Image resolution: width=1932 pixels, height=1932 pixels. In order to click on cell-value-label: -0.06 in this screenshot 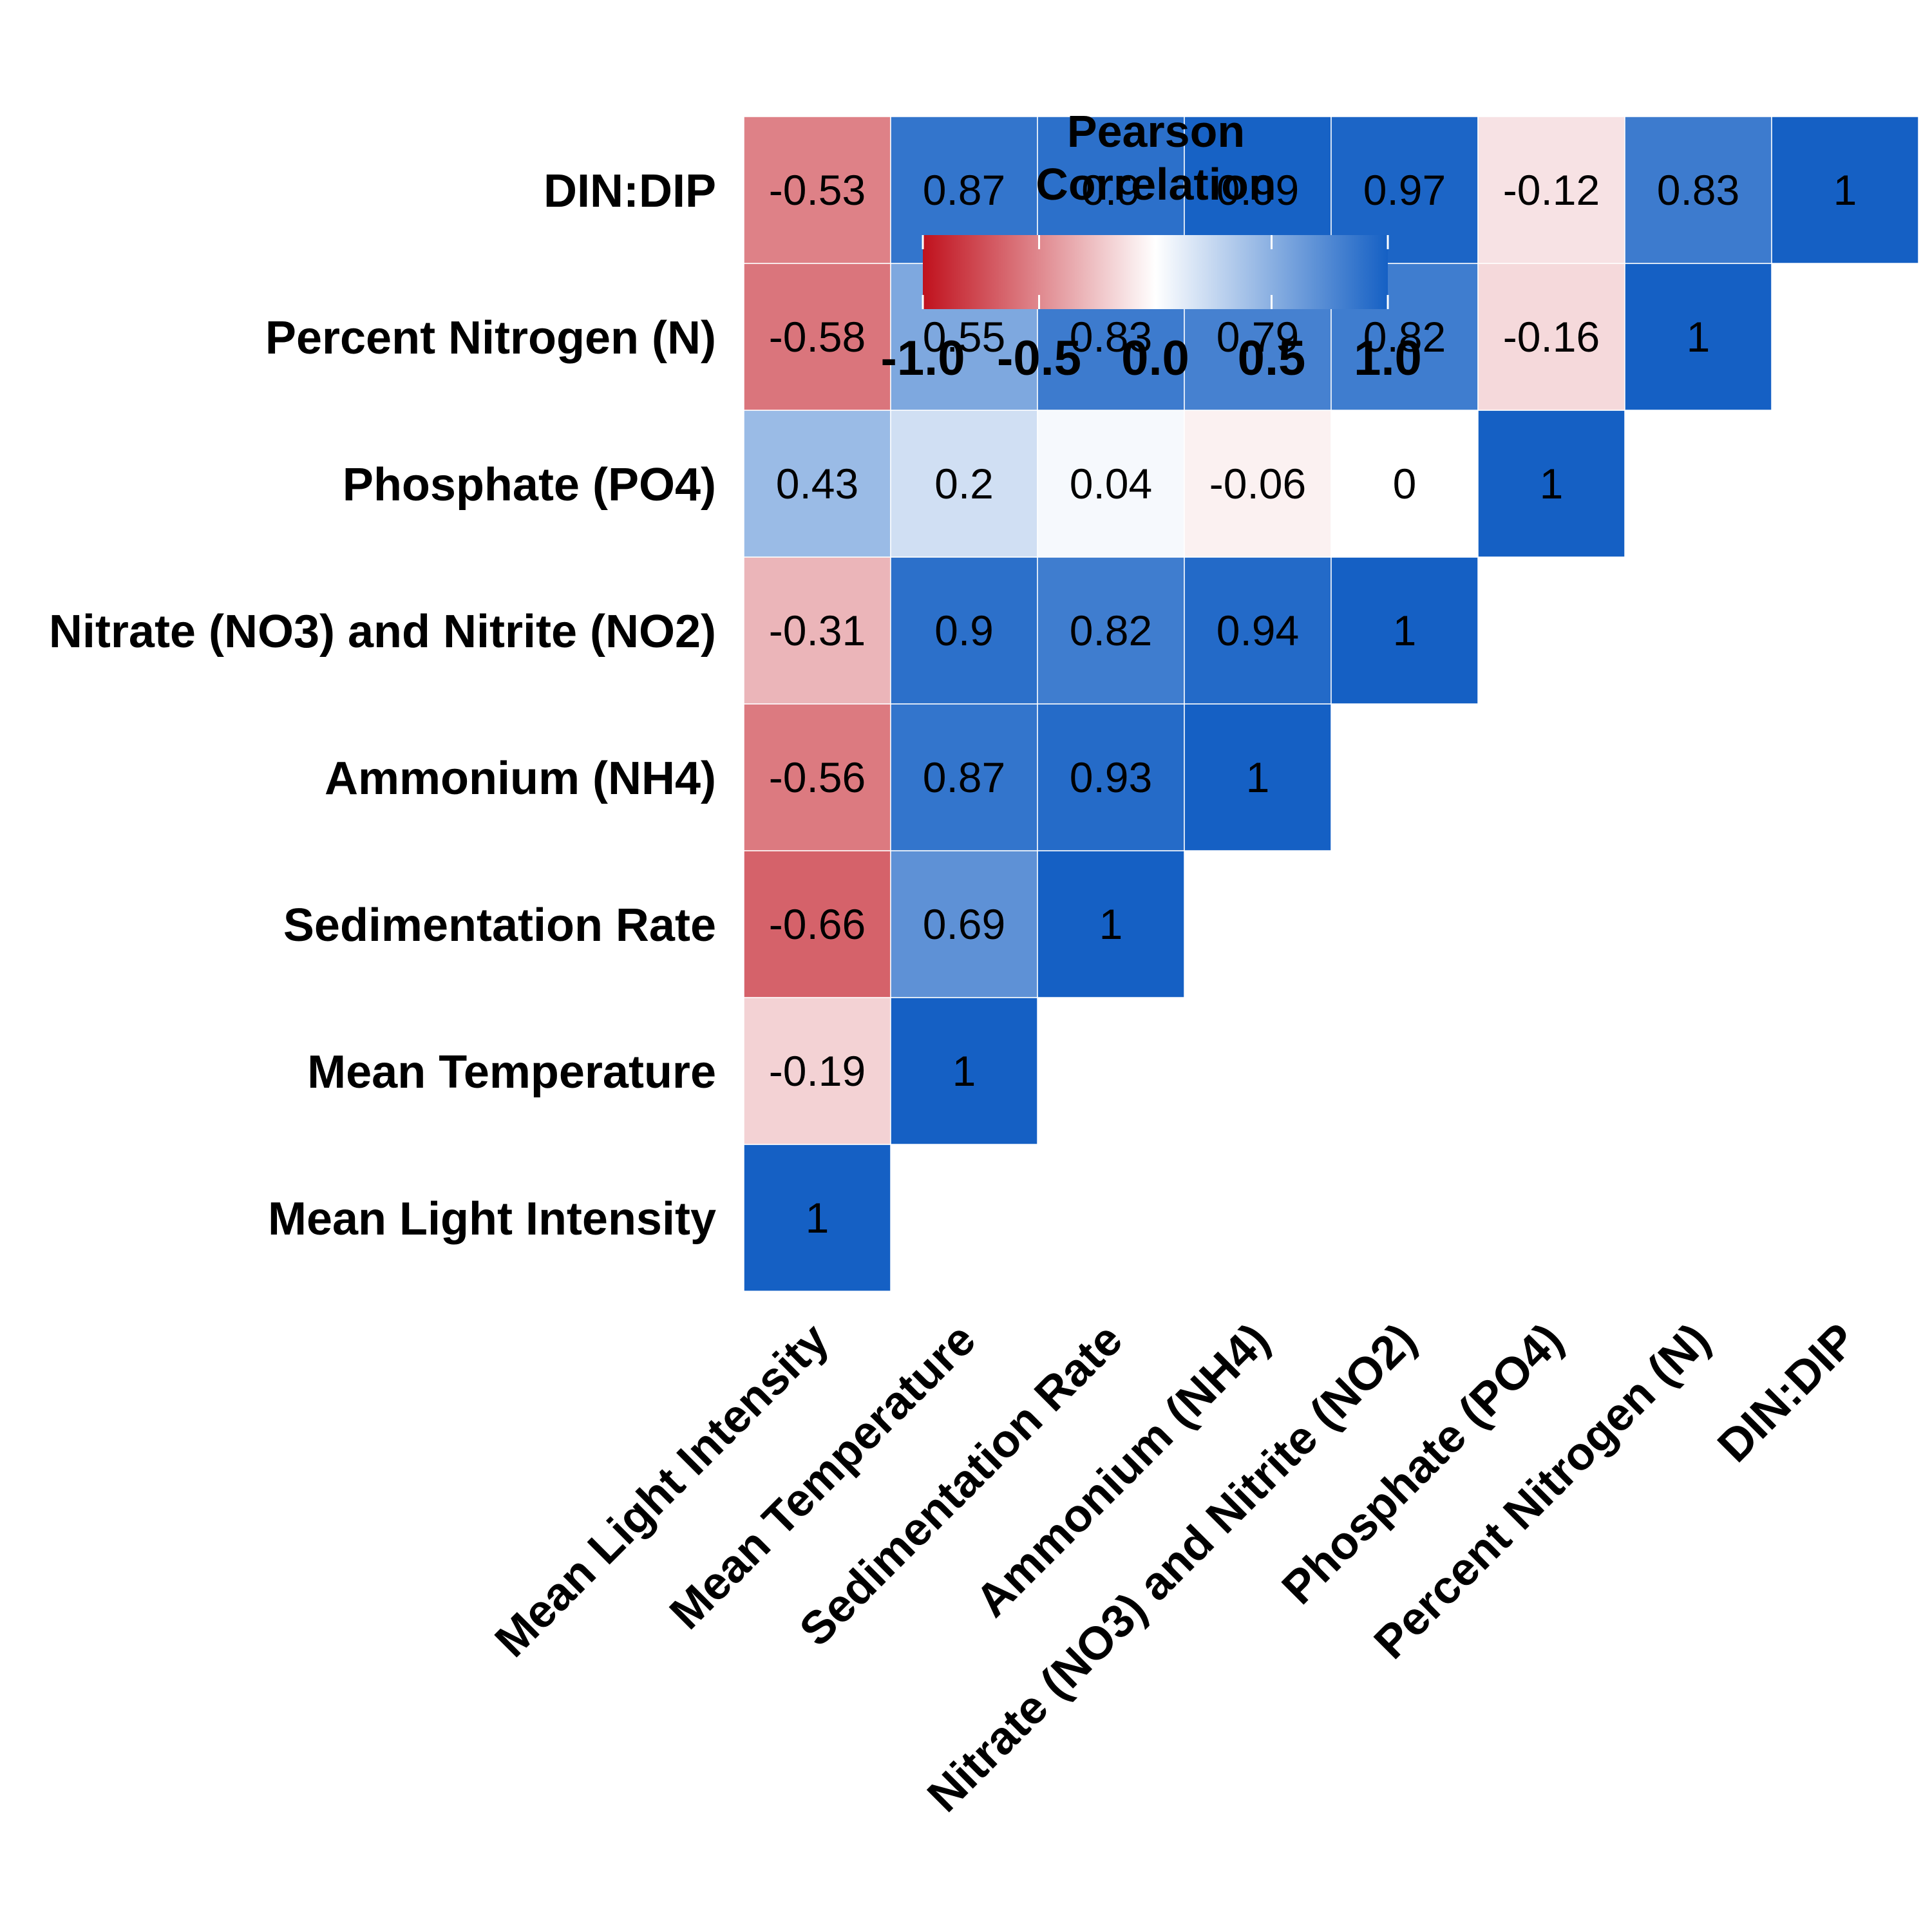, I will do `click(1257, 483)`.